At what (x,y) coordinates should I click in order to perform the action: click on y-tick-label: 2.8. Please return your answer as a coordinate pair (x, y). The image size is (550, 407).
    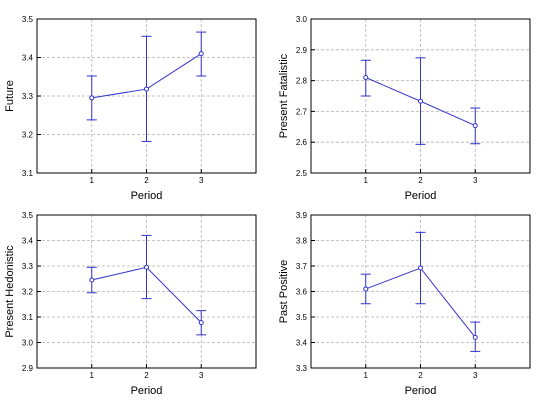
    Looking at the image, I should click on (302, 81).